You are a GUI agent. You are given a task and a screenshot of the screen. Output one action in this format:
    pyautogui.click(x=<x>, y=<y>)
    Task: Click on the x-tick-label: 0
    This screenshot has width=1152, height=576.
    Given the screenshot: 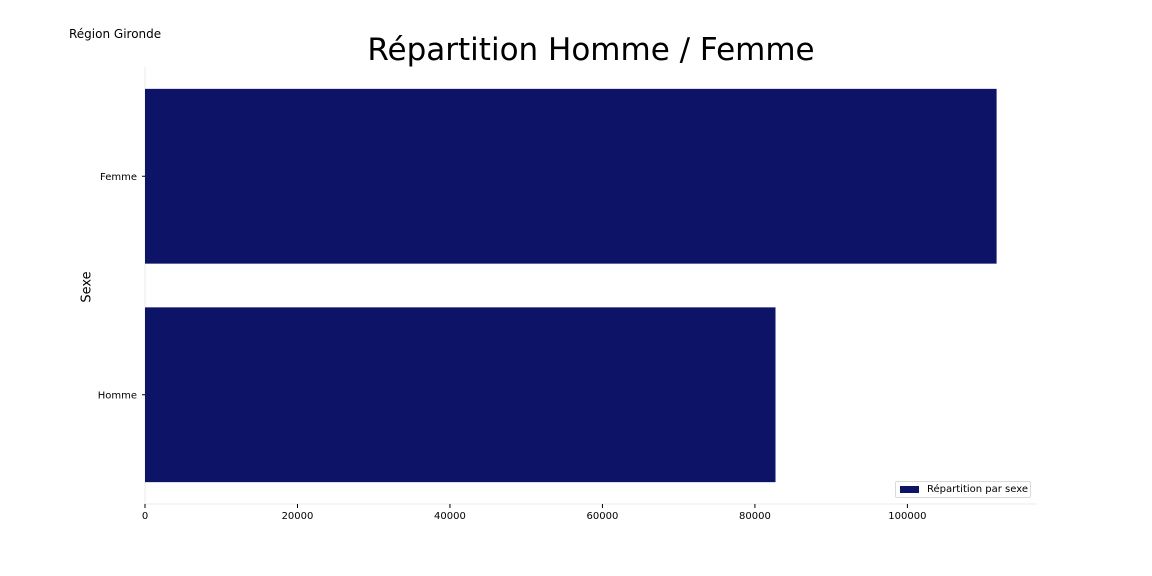 What is the action you would take?
    pyautogui.click(x=145, y=516)
    